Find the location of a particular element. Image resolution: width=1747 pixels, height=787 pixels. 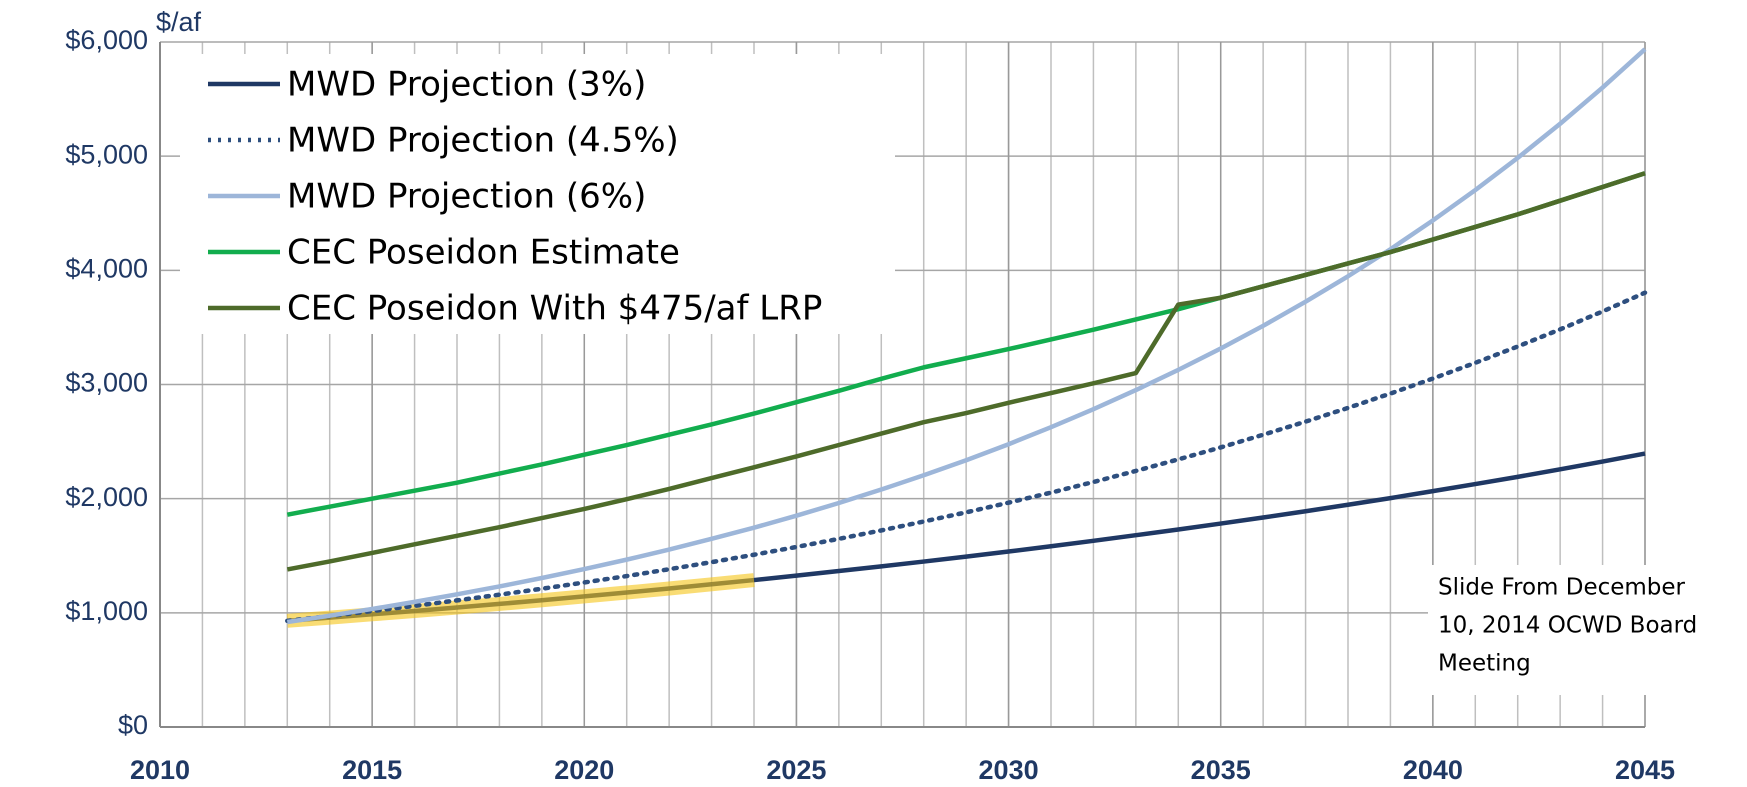

legend-label: MWD Projection (6%) is located at coordinates (466, 197).